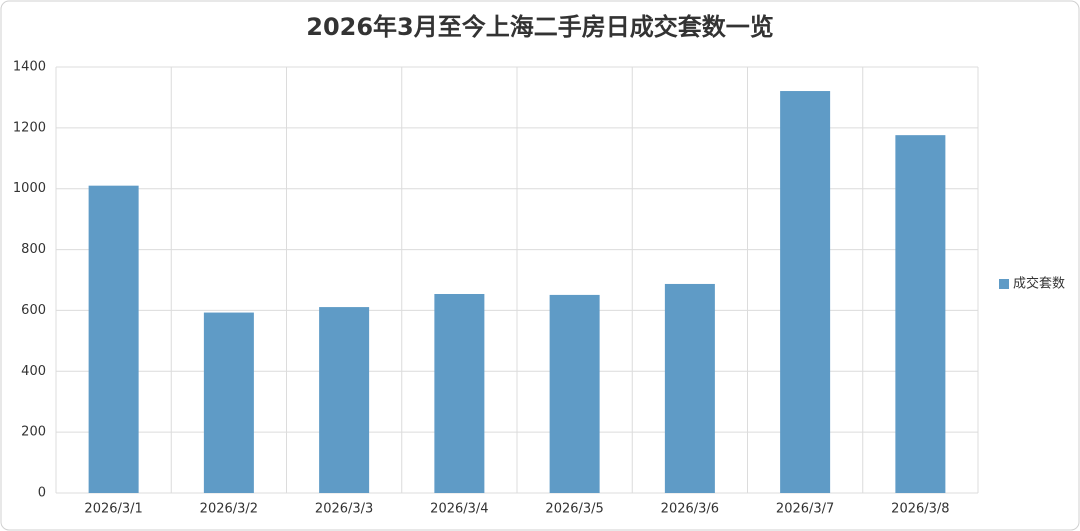  Describe the element at coordinates (33, 432) in the screenshot. I see `y-tick-label: 200` at that location.